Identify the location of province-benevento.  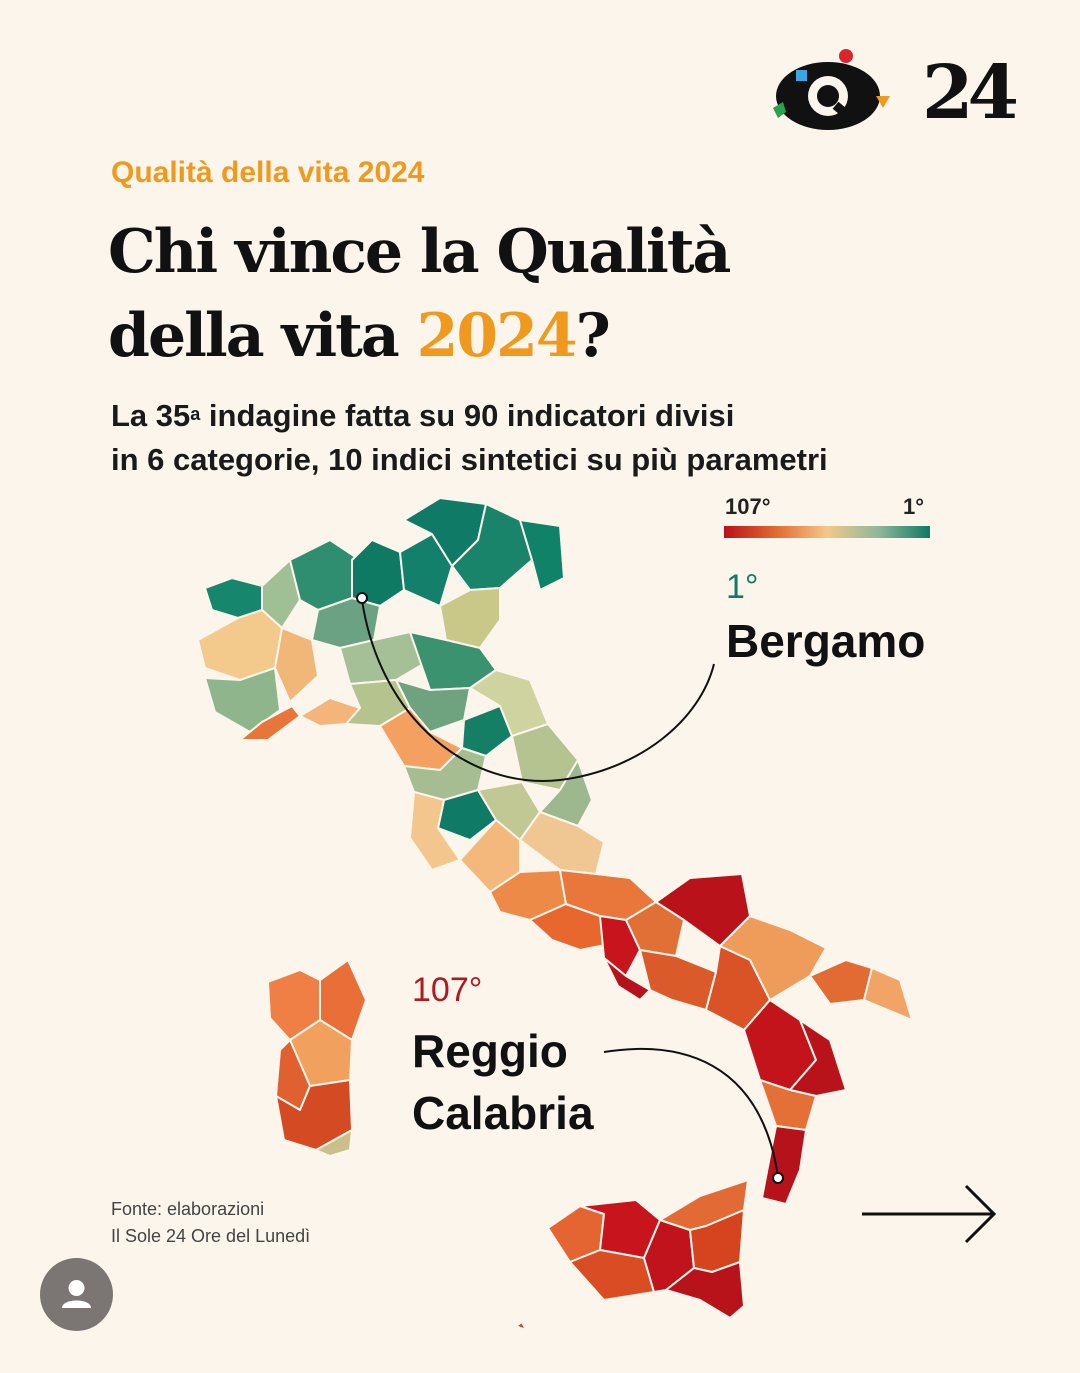
(655, 929).